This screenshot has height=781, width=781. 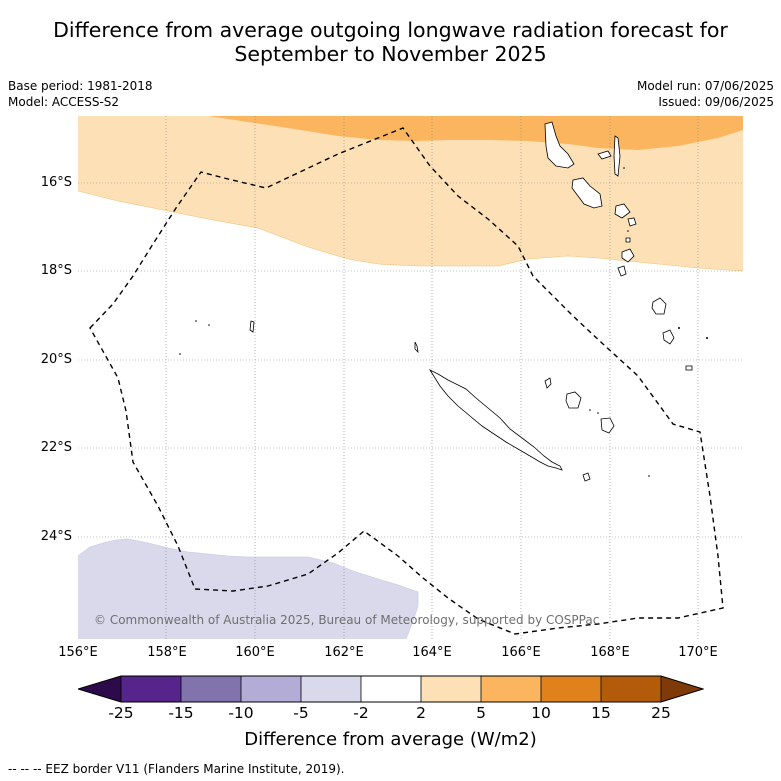 What do you see at coordinates (56, 270) in the screenshot?
I see `lat-tick-18s: 18°S` at bounding box center [56, 270].